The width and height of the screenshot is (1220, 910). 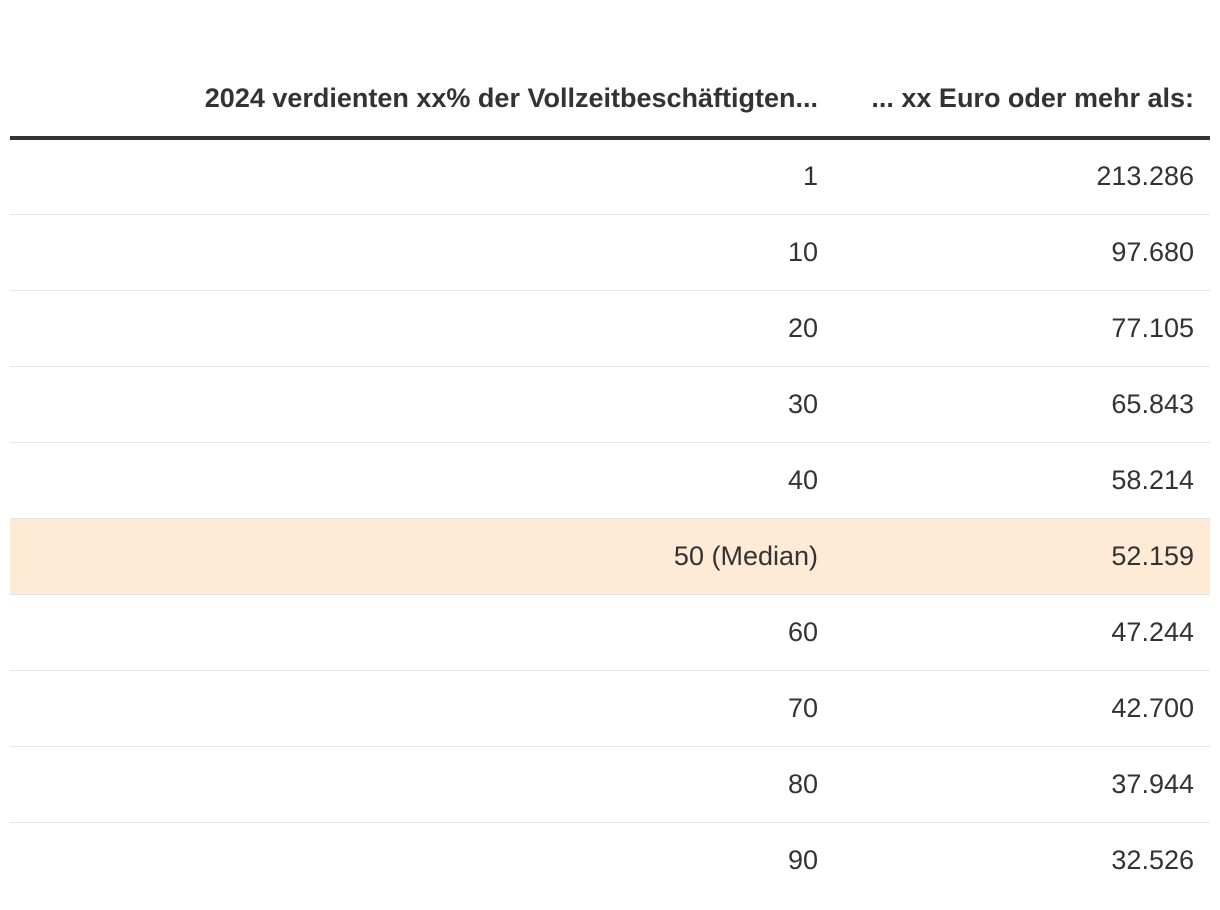 I want to click on cell-percent: 90, so click(x=416, y=860).